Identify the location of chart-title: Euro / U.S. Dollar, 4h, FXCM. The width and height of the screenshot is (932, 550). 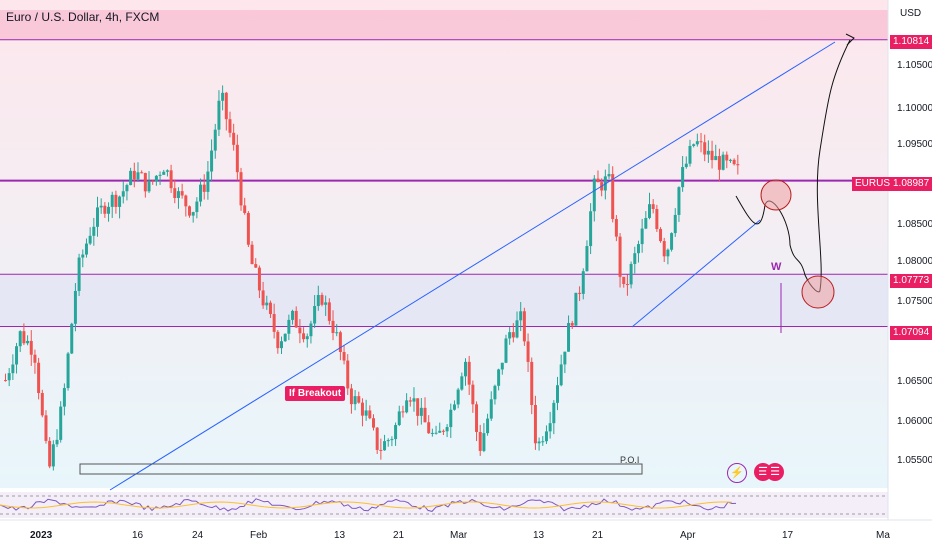
(83, 17).